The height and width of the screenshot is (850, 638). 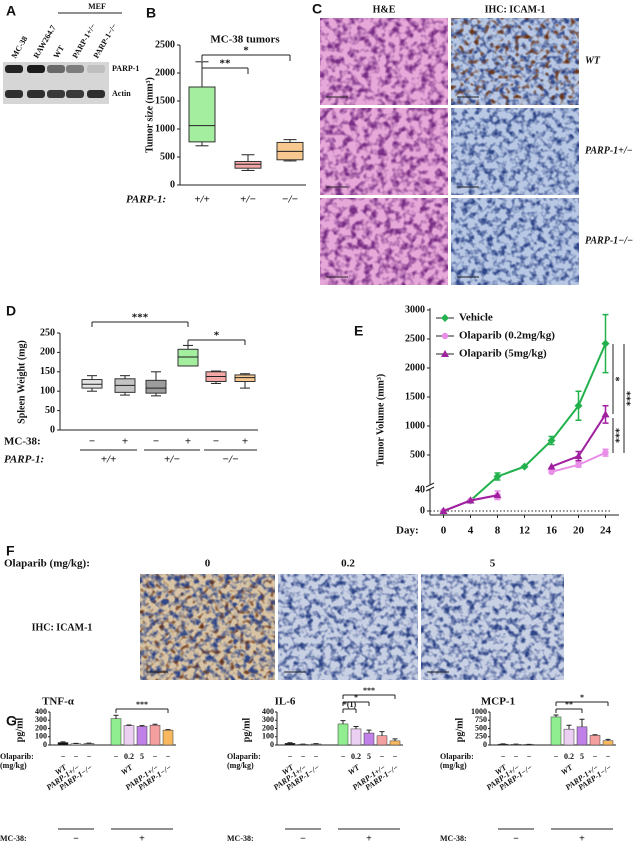 What do you see at coordinates (62, 627) in the screenshot?
I see `row-label: IHC: ICAM-1` at bounding box center [62, 627].